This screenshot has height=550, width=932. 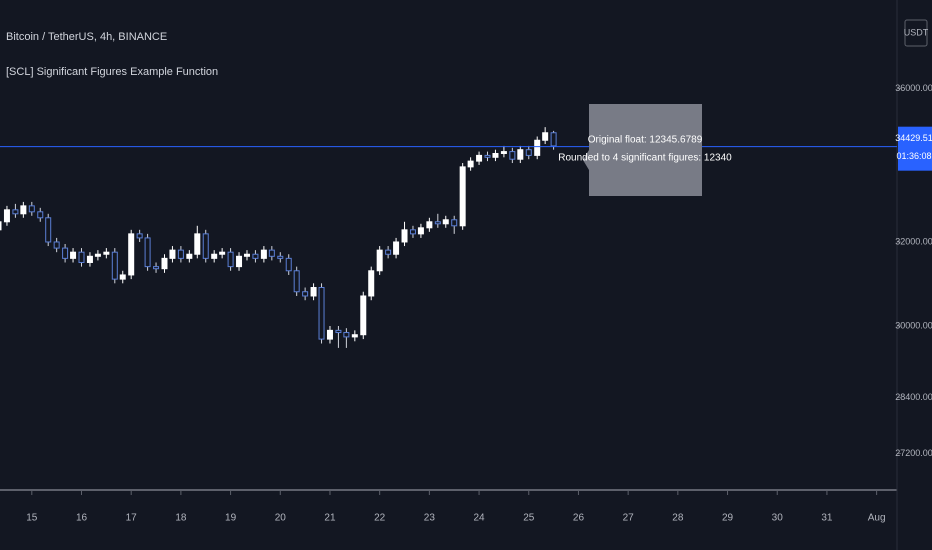 I want to click on x-tick-label: 21, so click(x=330, y=518).